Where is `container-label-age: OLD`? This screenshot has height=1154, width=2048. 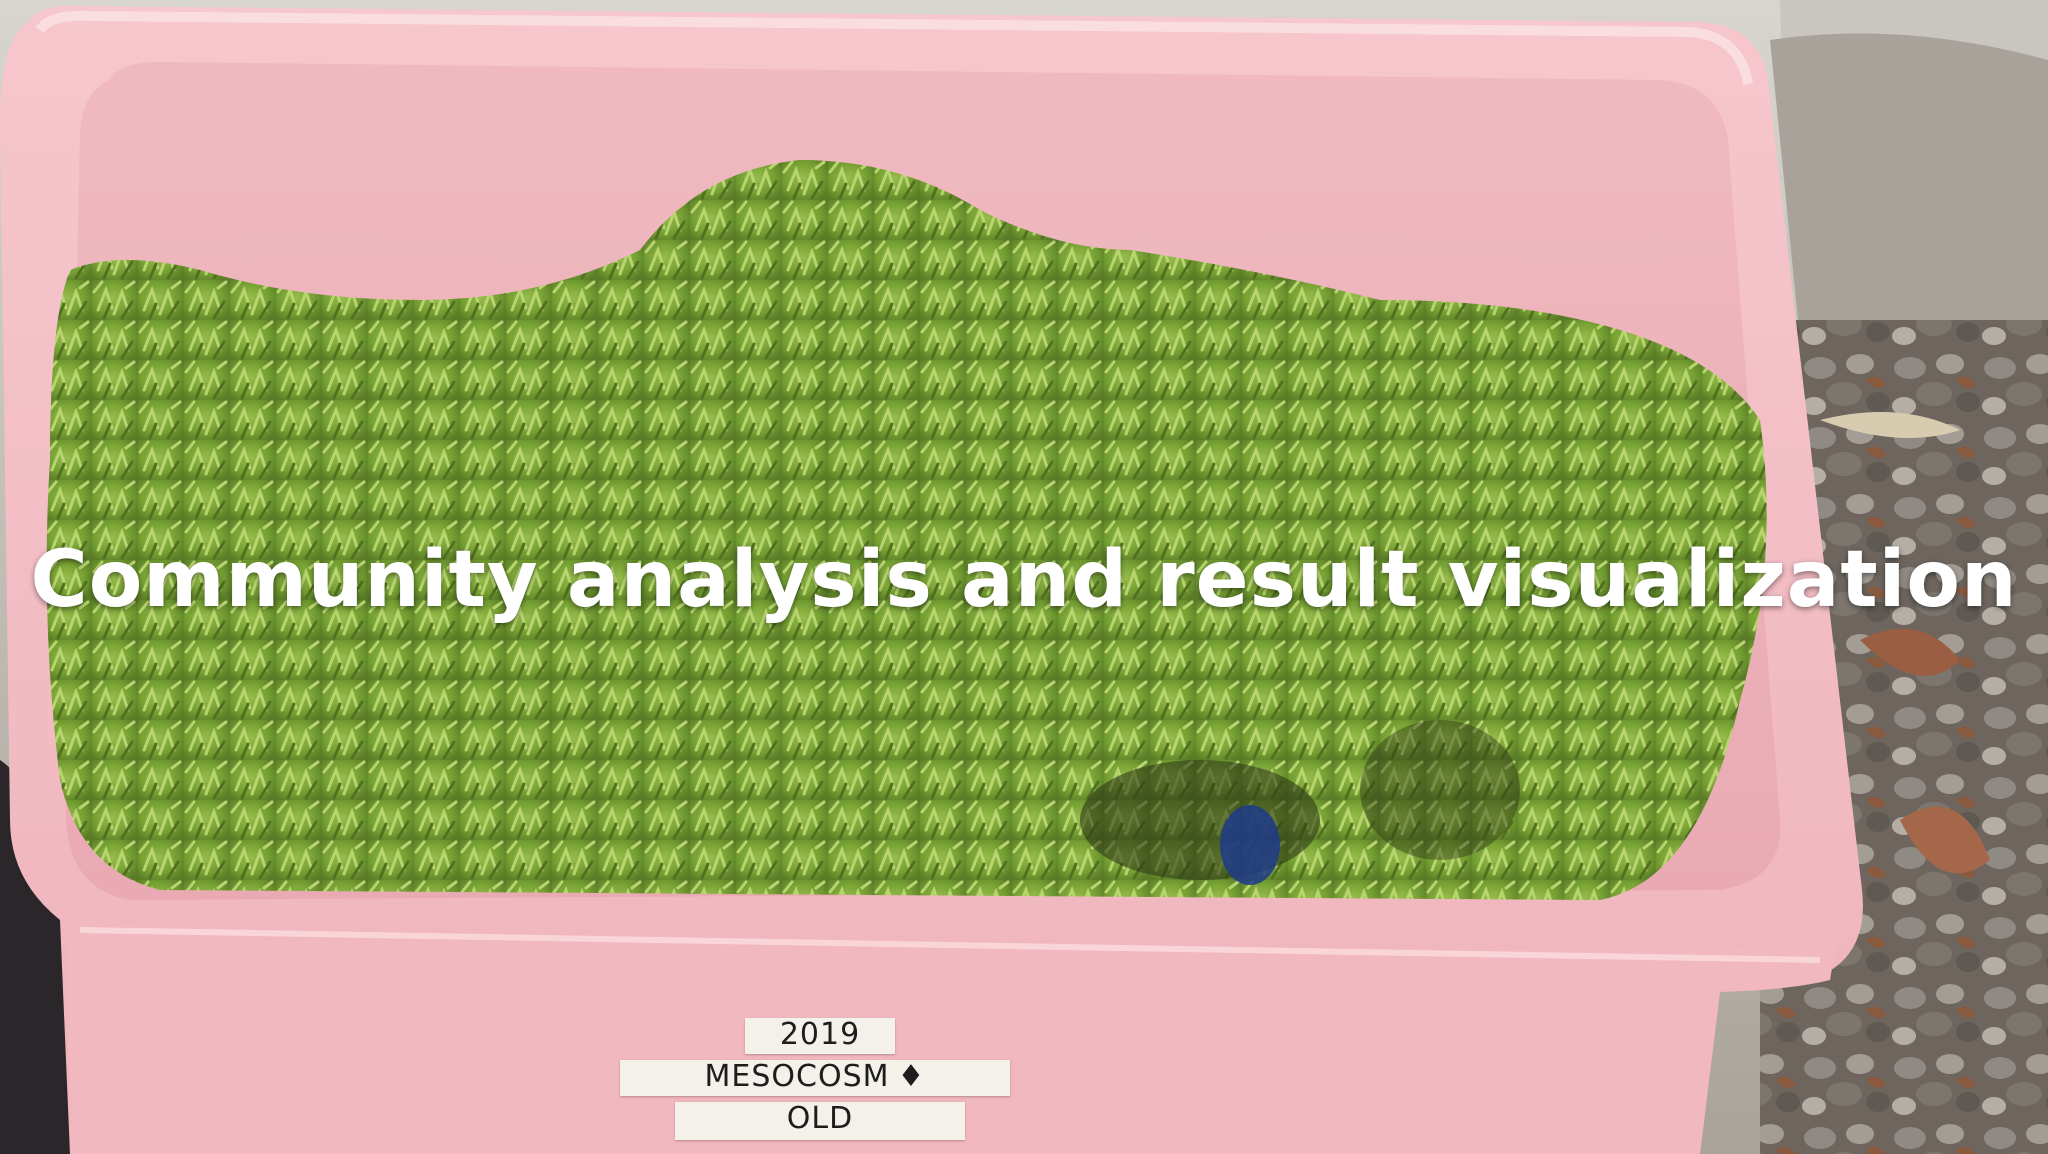 container-label-age: OLD is located at coordinates (820, 1121).